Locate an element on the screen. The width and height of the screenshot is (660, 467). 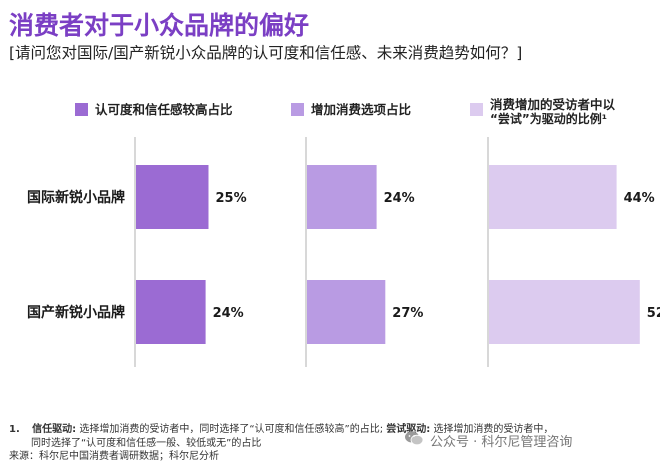
legend-swatch-trial is located at coordinates (476, 109).